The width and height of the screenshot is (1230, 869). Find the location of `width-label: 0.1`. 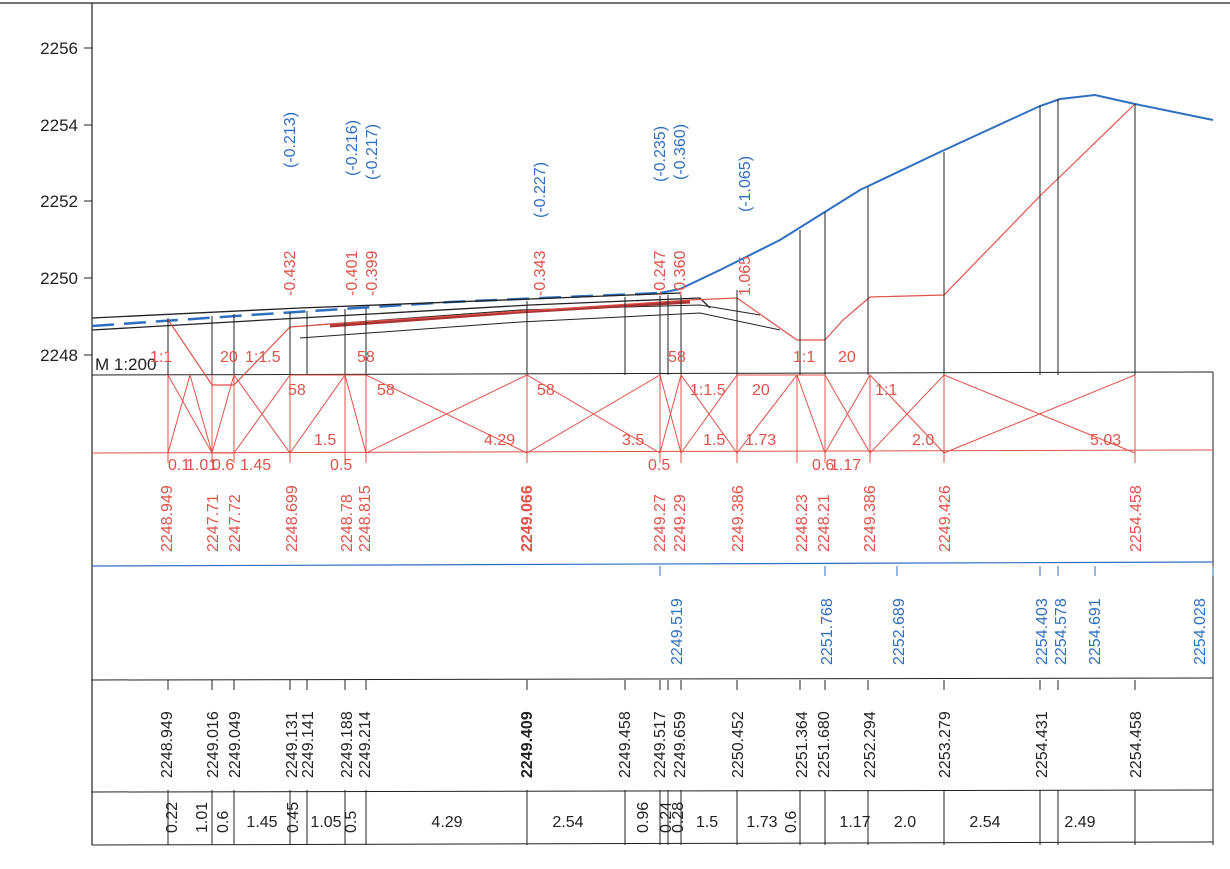

width-label: 0.1 is located at coordinates (179, 465).